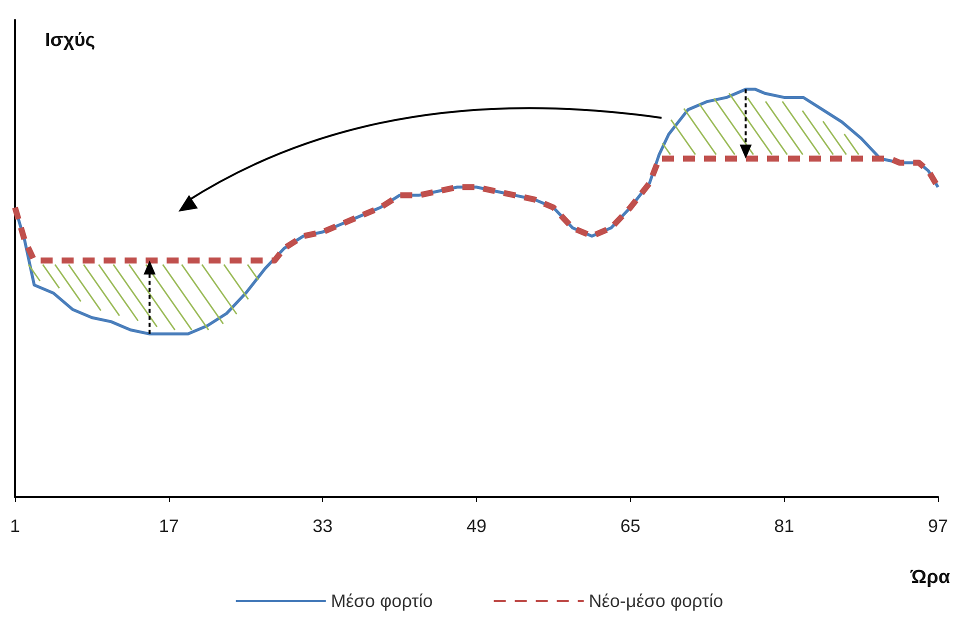 The image size is (958, 617). I want to click on x-axis-title: Ώρα, so click(930, 577).